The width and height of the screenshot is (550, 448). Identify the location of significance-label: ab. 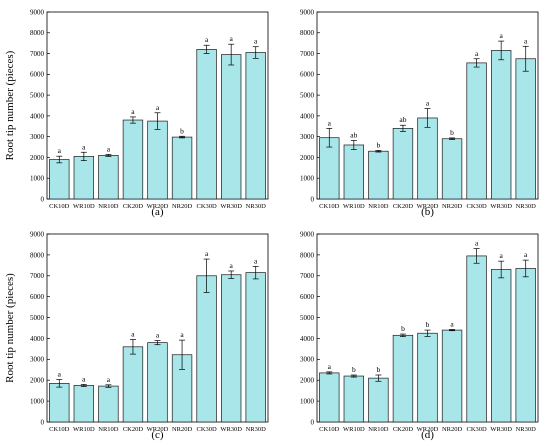
(353, 134).